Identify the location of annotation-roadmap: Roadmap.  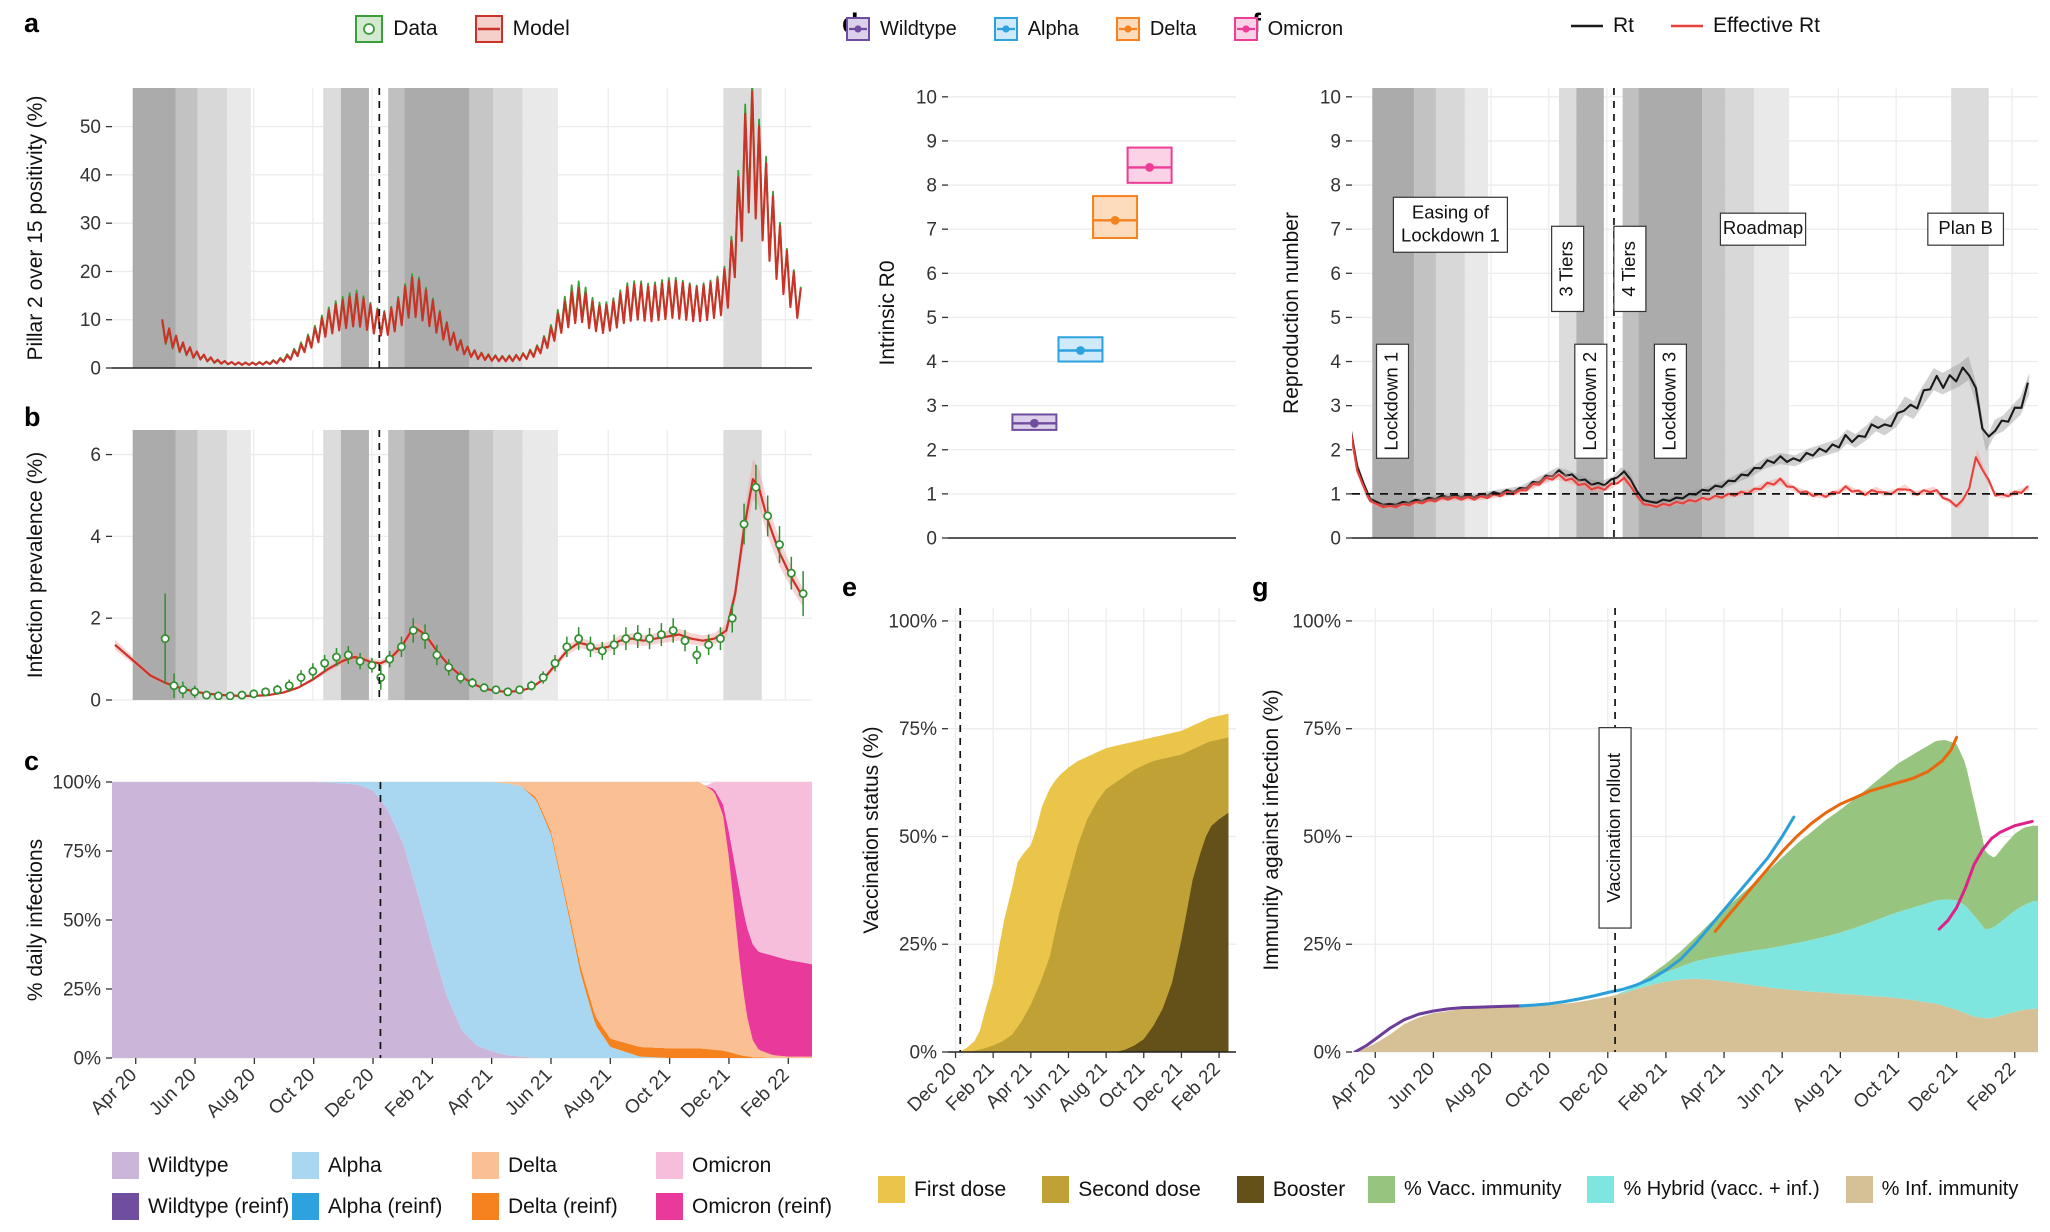
(1763, 229).